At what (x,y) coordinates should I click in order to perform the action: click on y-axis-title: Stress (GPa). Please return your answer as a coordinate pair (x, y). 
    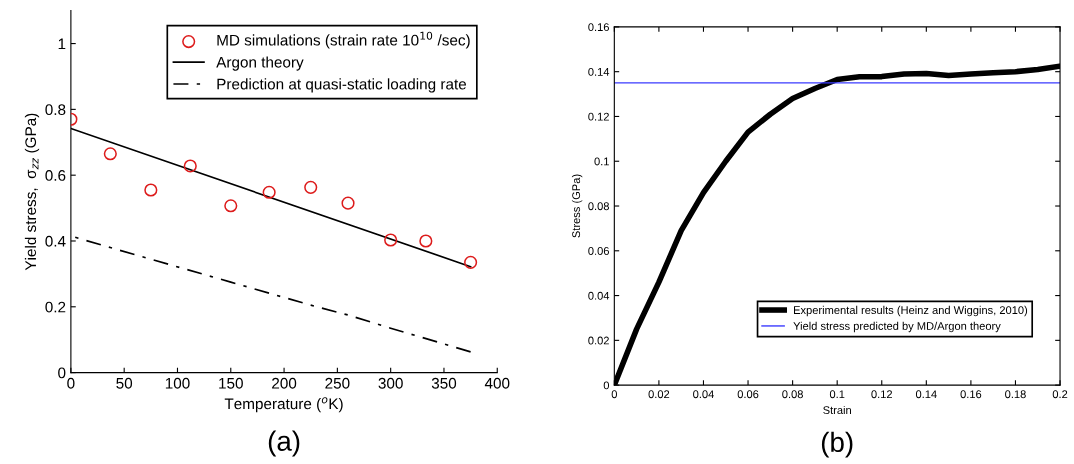
    Looking at the image, I should click on (577, 206).